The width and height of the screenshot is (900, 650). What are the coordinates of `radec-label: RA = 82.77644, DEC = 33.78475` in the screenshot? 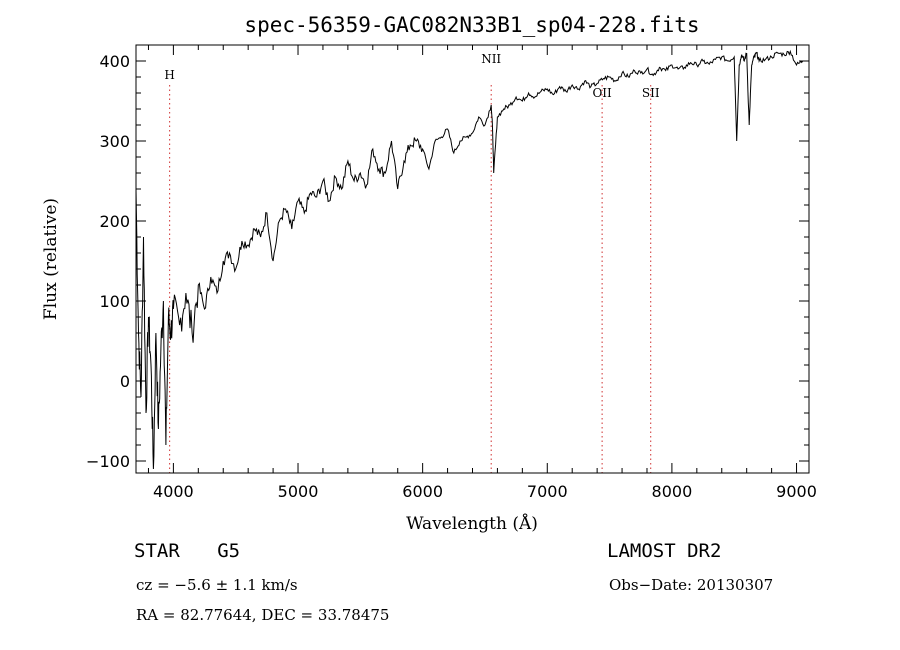 It's located at (263, 615).